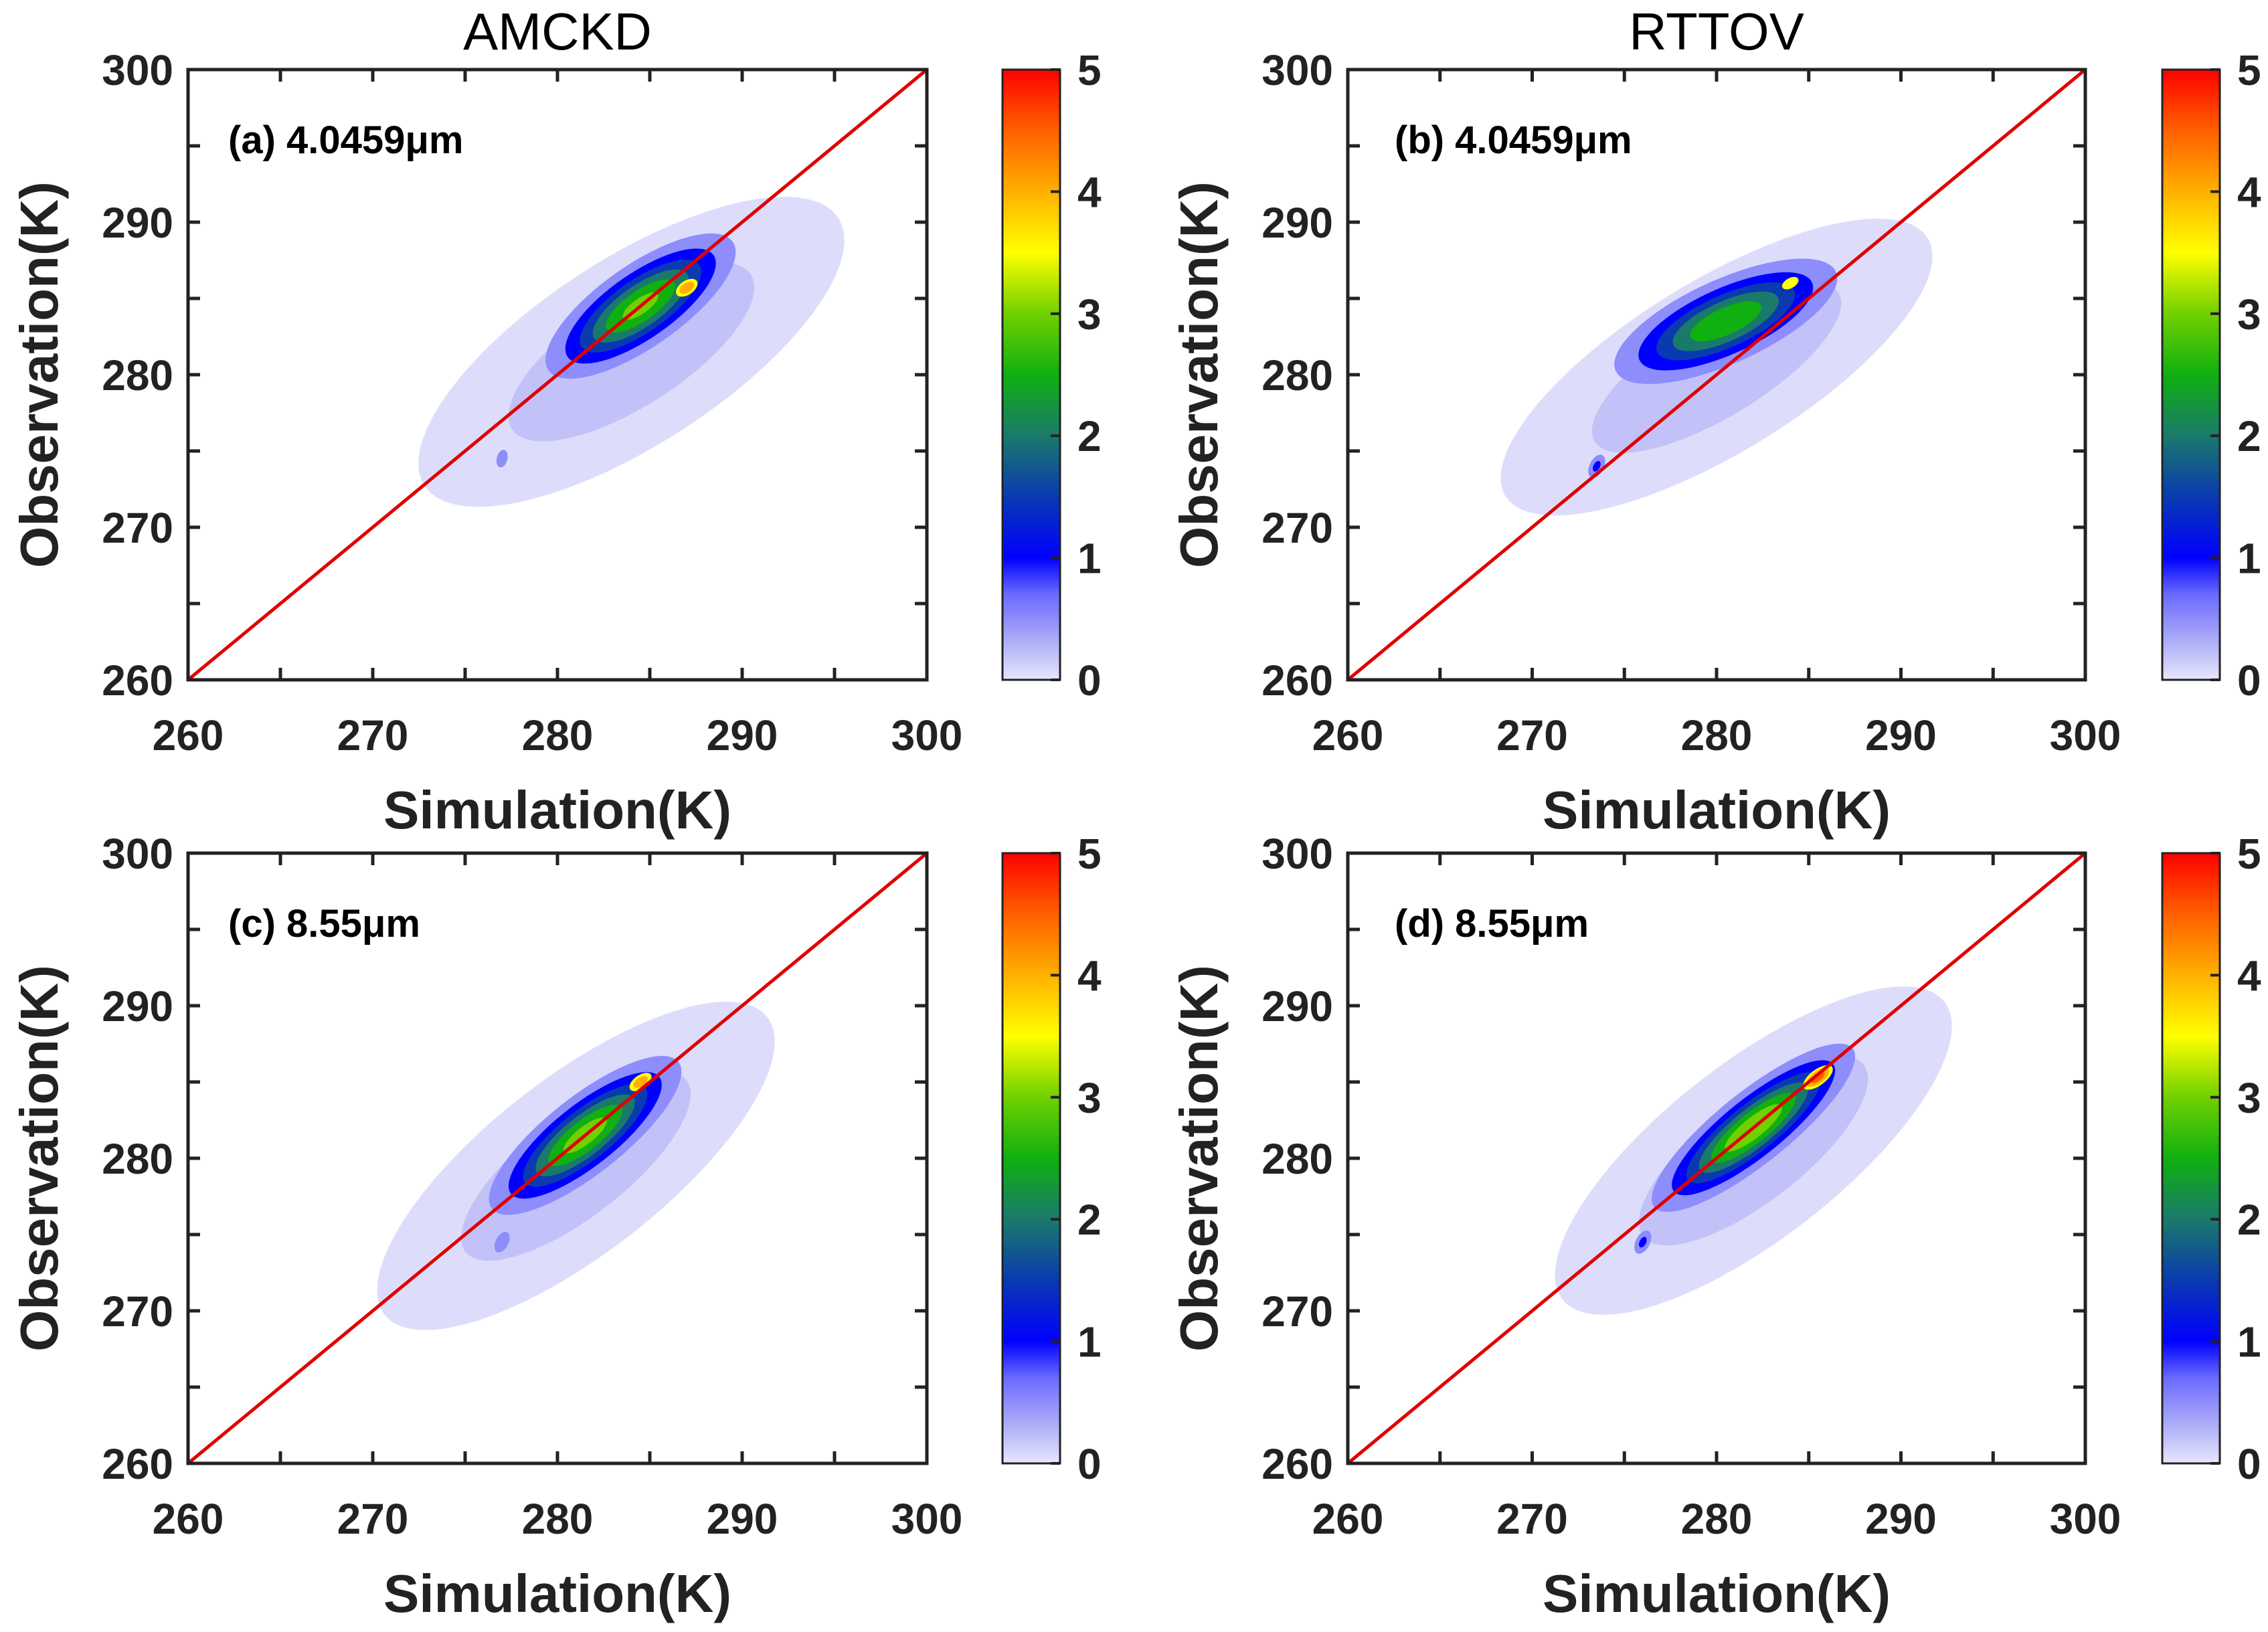 The width and height of the screenshot is (2268, 1632). What do you see at coordinates (1492, 924) in the screenshot?
I see `panel-label: (d) 8.55μm` at bounding box center [1492, 924].